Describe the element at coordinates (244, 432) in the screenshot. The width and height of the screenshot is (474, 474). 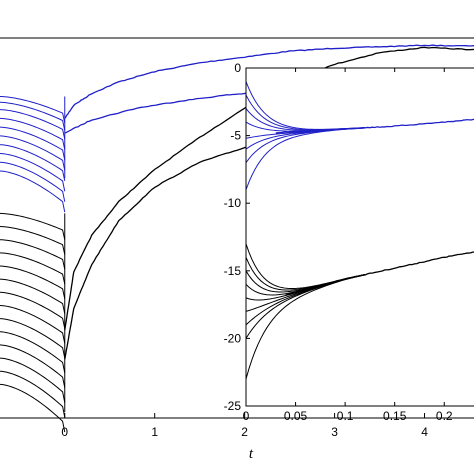
I see `main-x-tick-label: 2` at that location.